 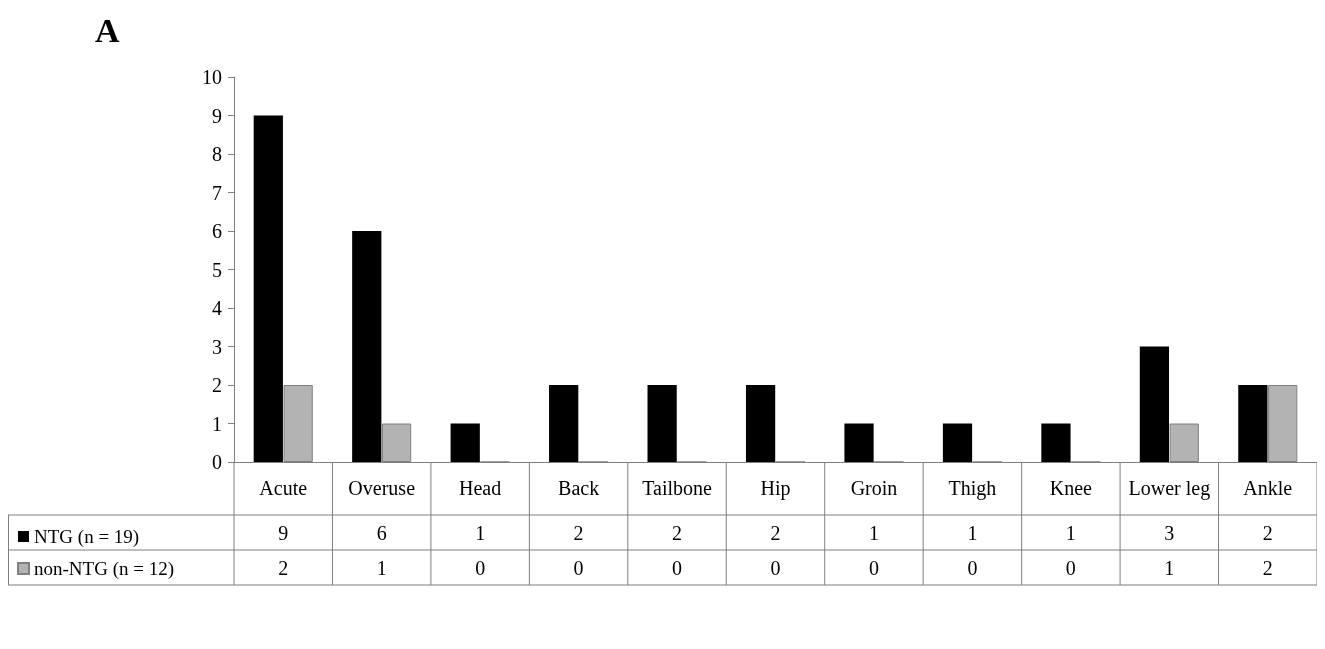 What do you see at coordinates (217, 231) in the screenshot?
I see `y-tick-label: 6` at bounding box center [217, 231].